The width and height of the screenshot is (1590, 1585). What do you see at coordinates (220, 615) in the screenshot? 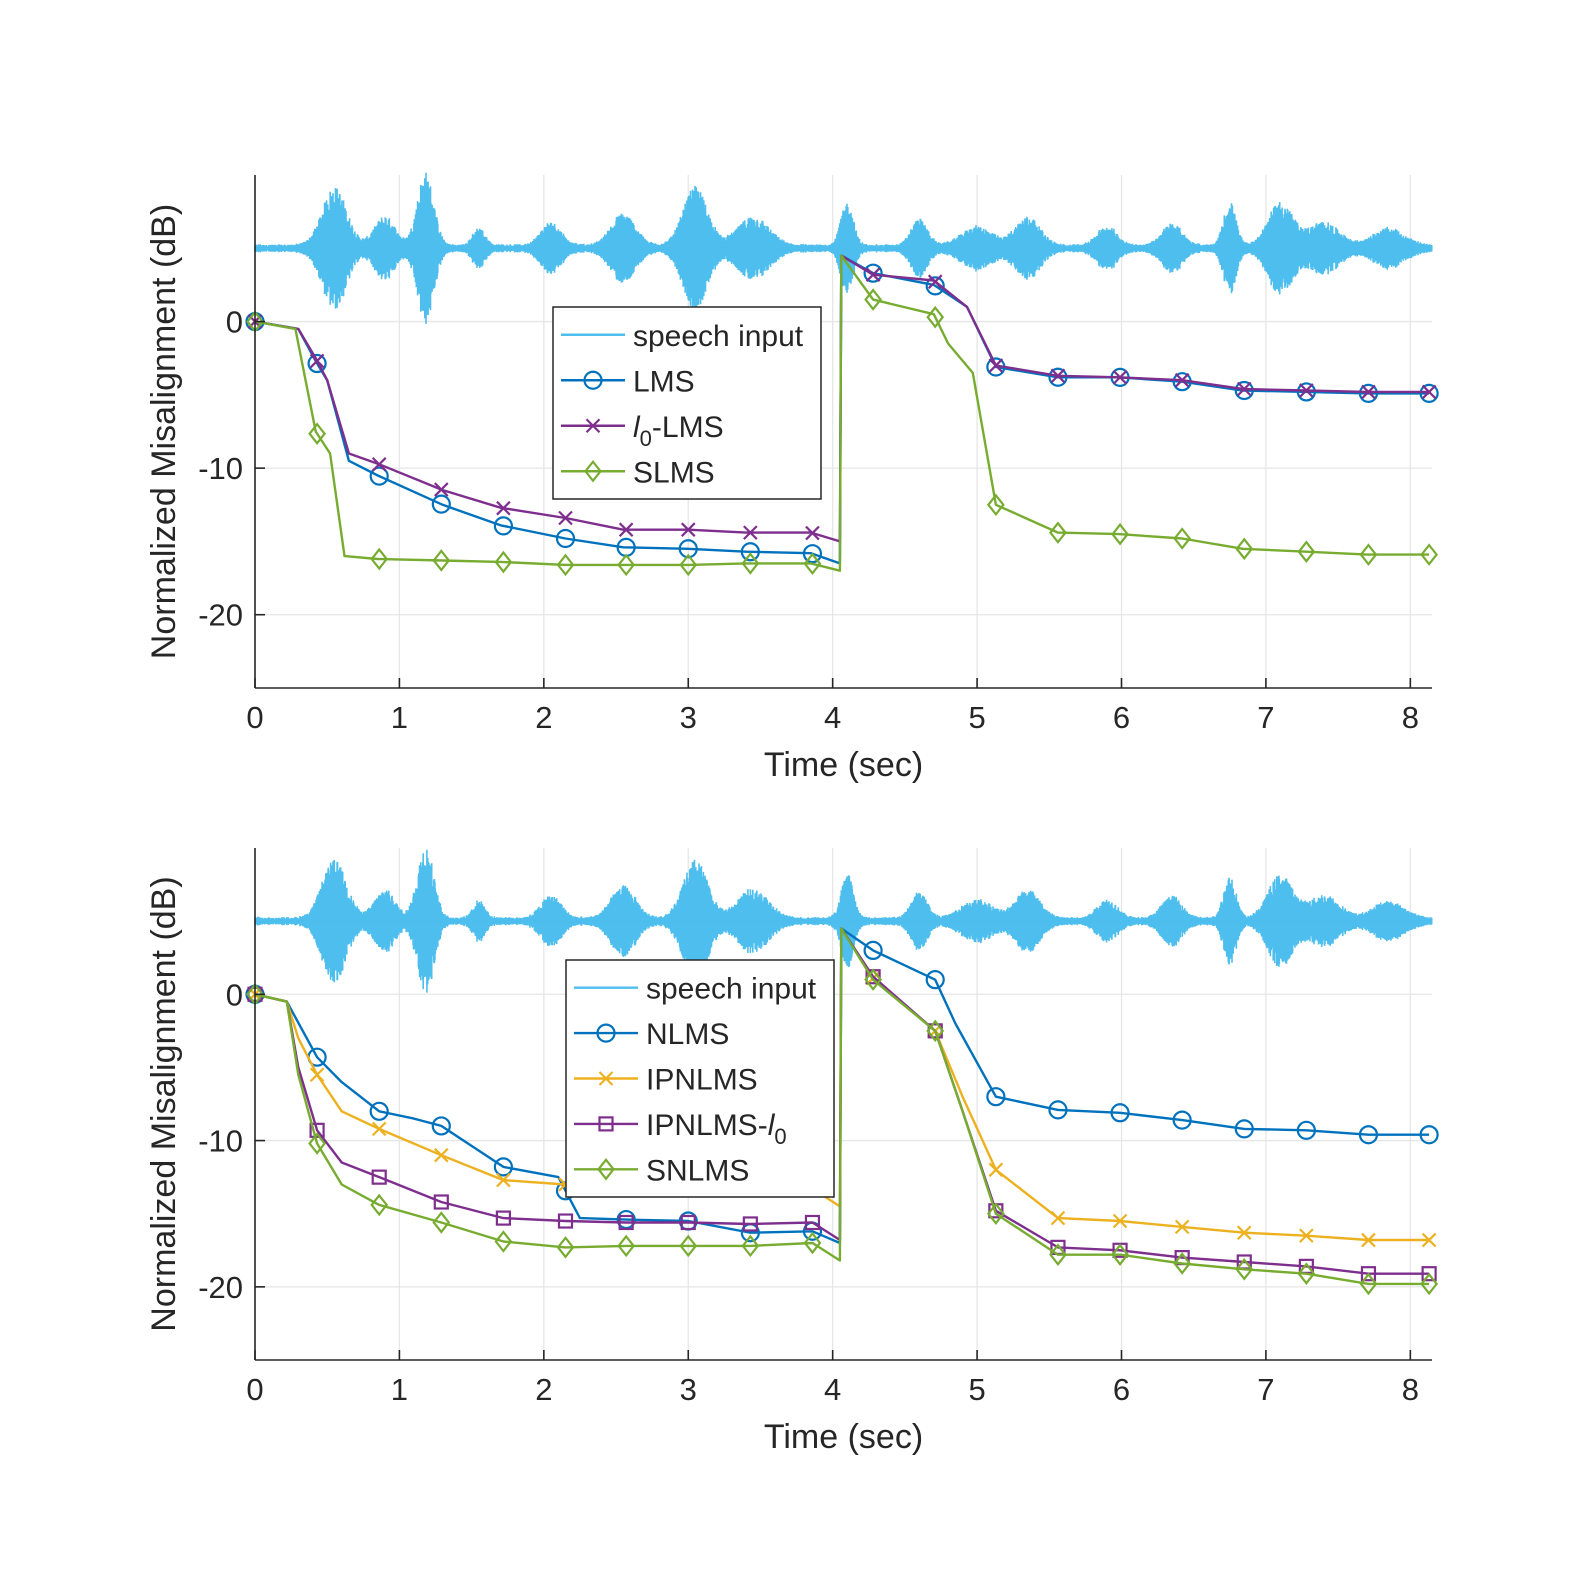
I see `y-tick-label: -20` at bounding box center [220, 615].